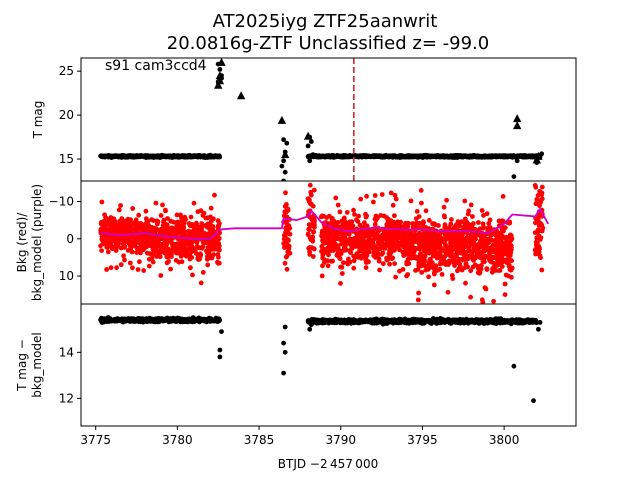 This screenshot has width=640, height=480. I want to click on y-axis-label: Bkg (red)/, so click(22, 242).